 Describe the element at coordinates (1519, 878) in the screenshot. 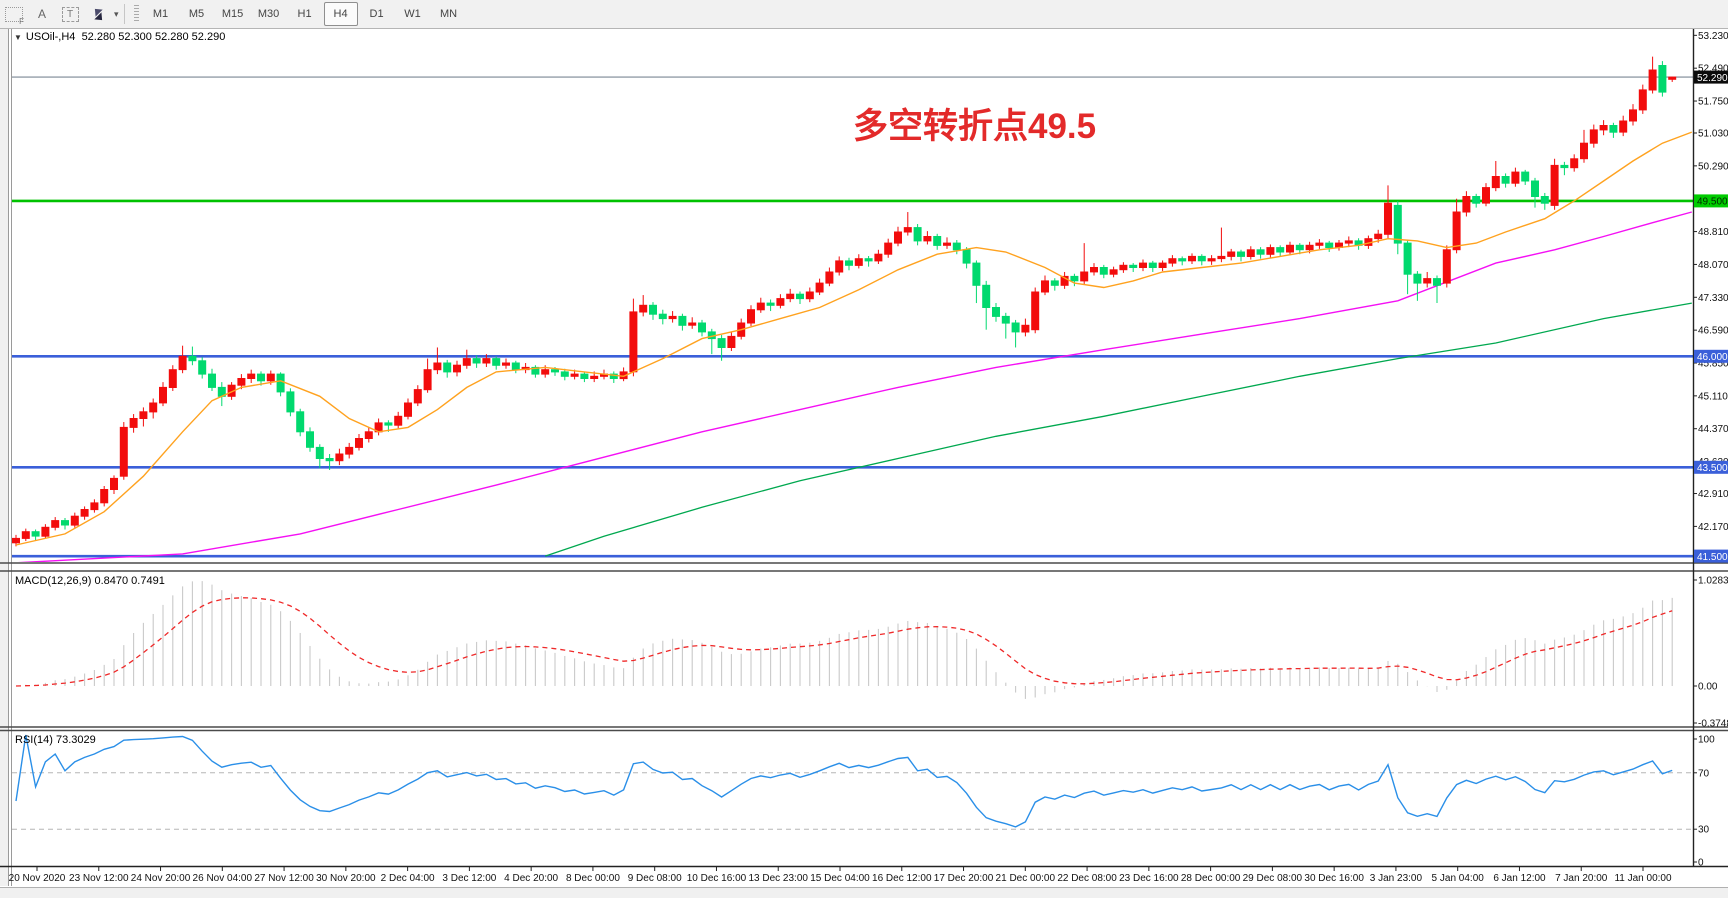

I see `svg-text: 6 Jan 12:00` at that location.